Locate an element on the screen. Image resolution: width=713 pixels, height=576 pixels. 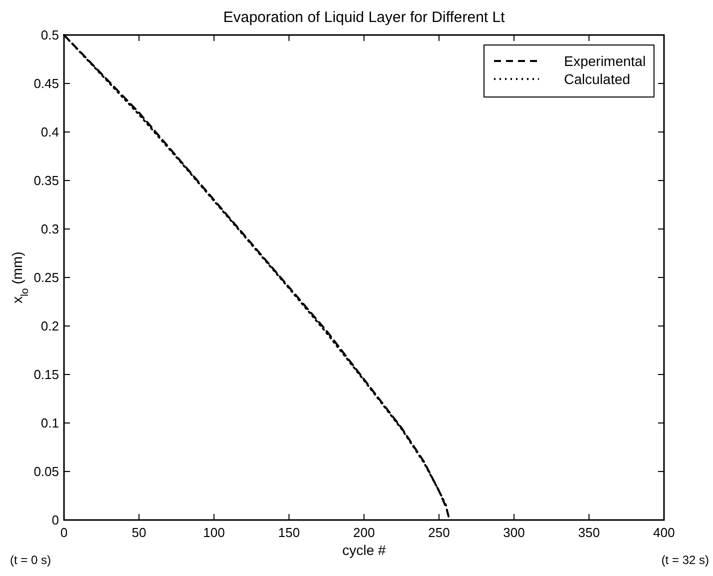
x-tick-label: 400 is located at coordinates (664, 532).